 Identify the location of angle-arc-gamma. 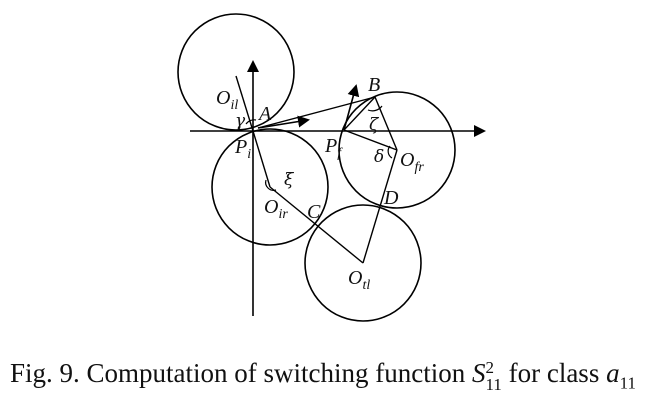
(251, 122).